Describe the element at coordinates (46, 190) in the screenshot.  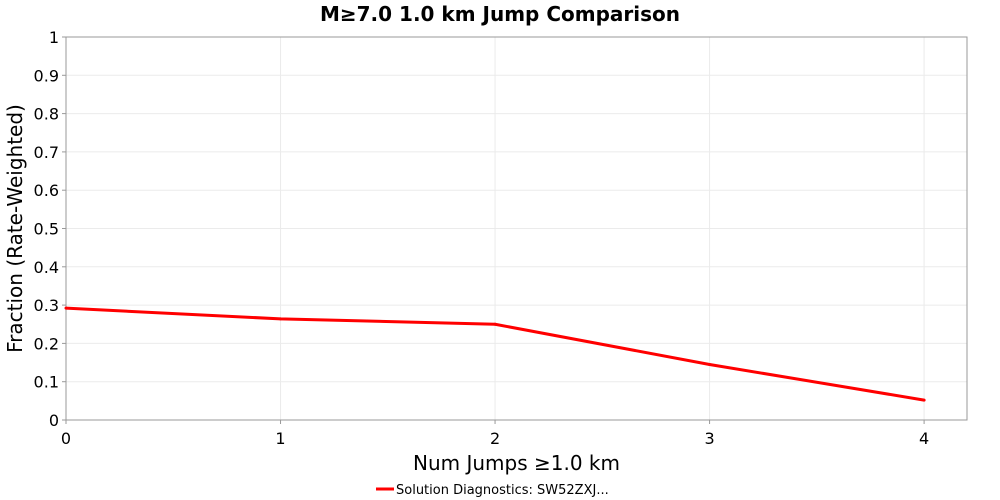
I see `y-tick-label: 0.6` at that location.